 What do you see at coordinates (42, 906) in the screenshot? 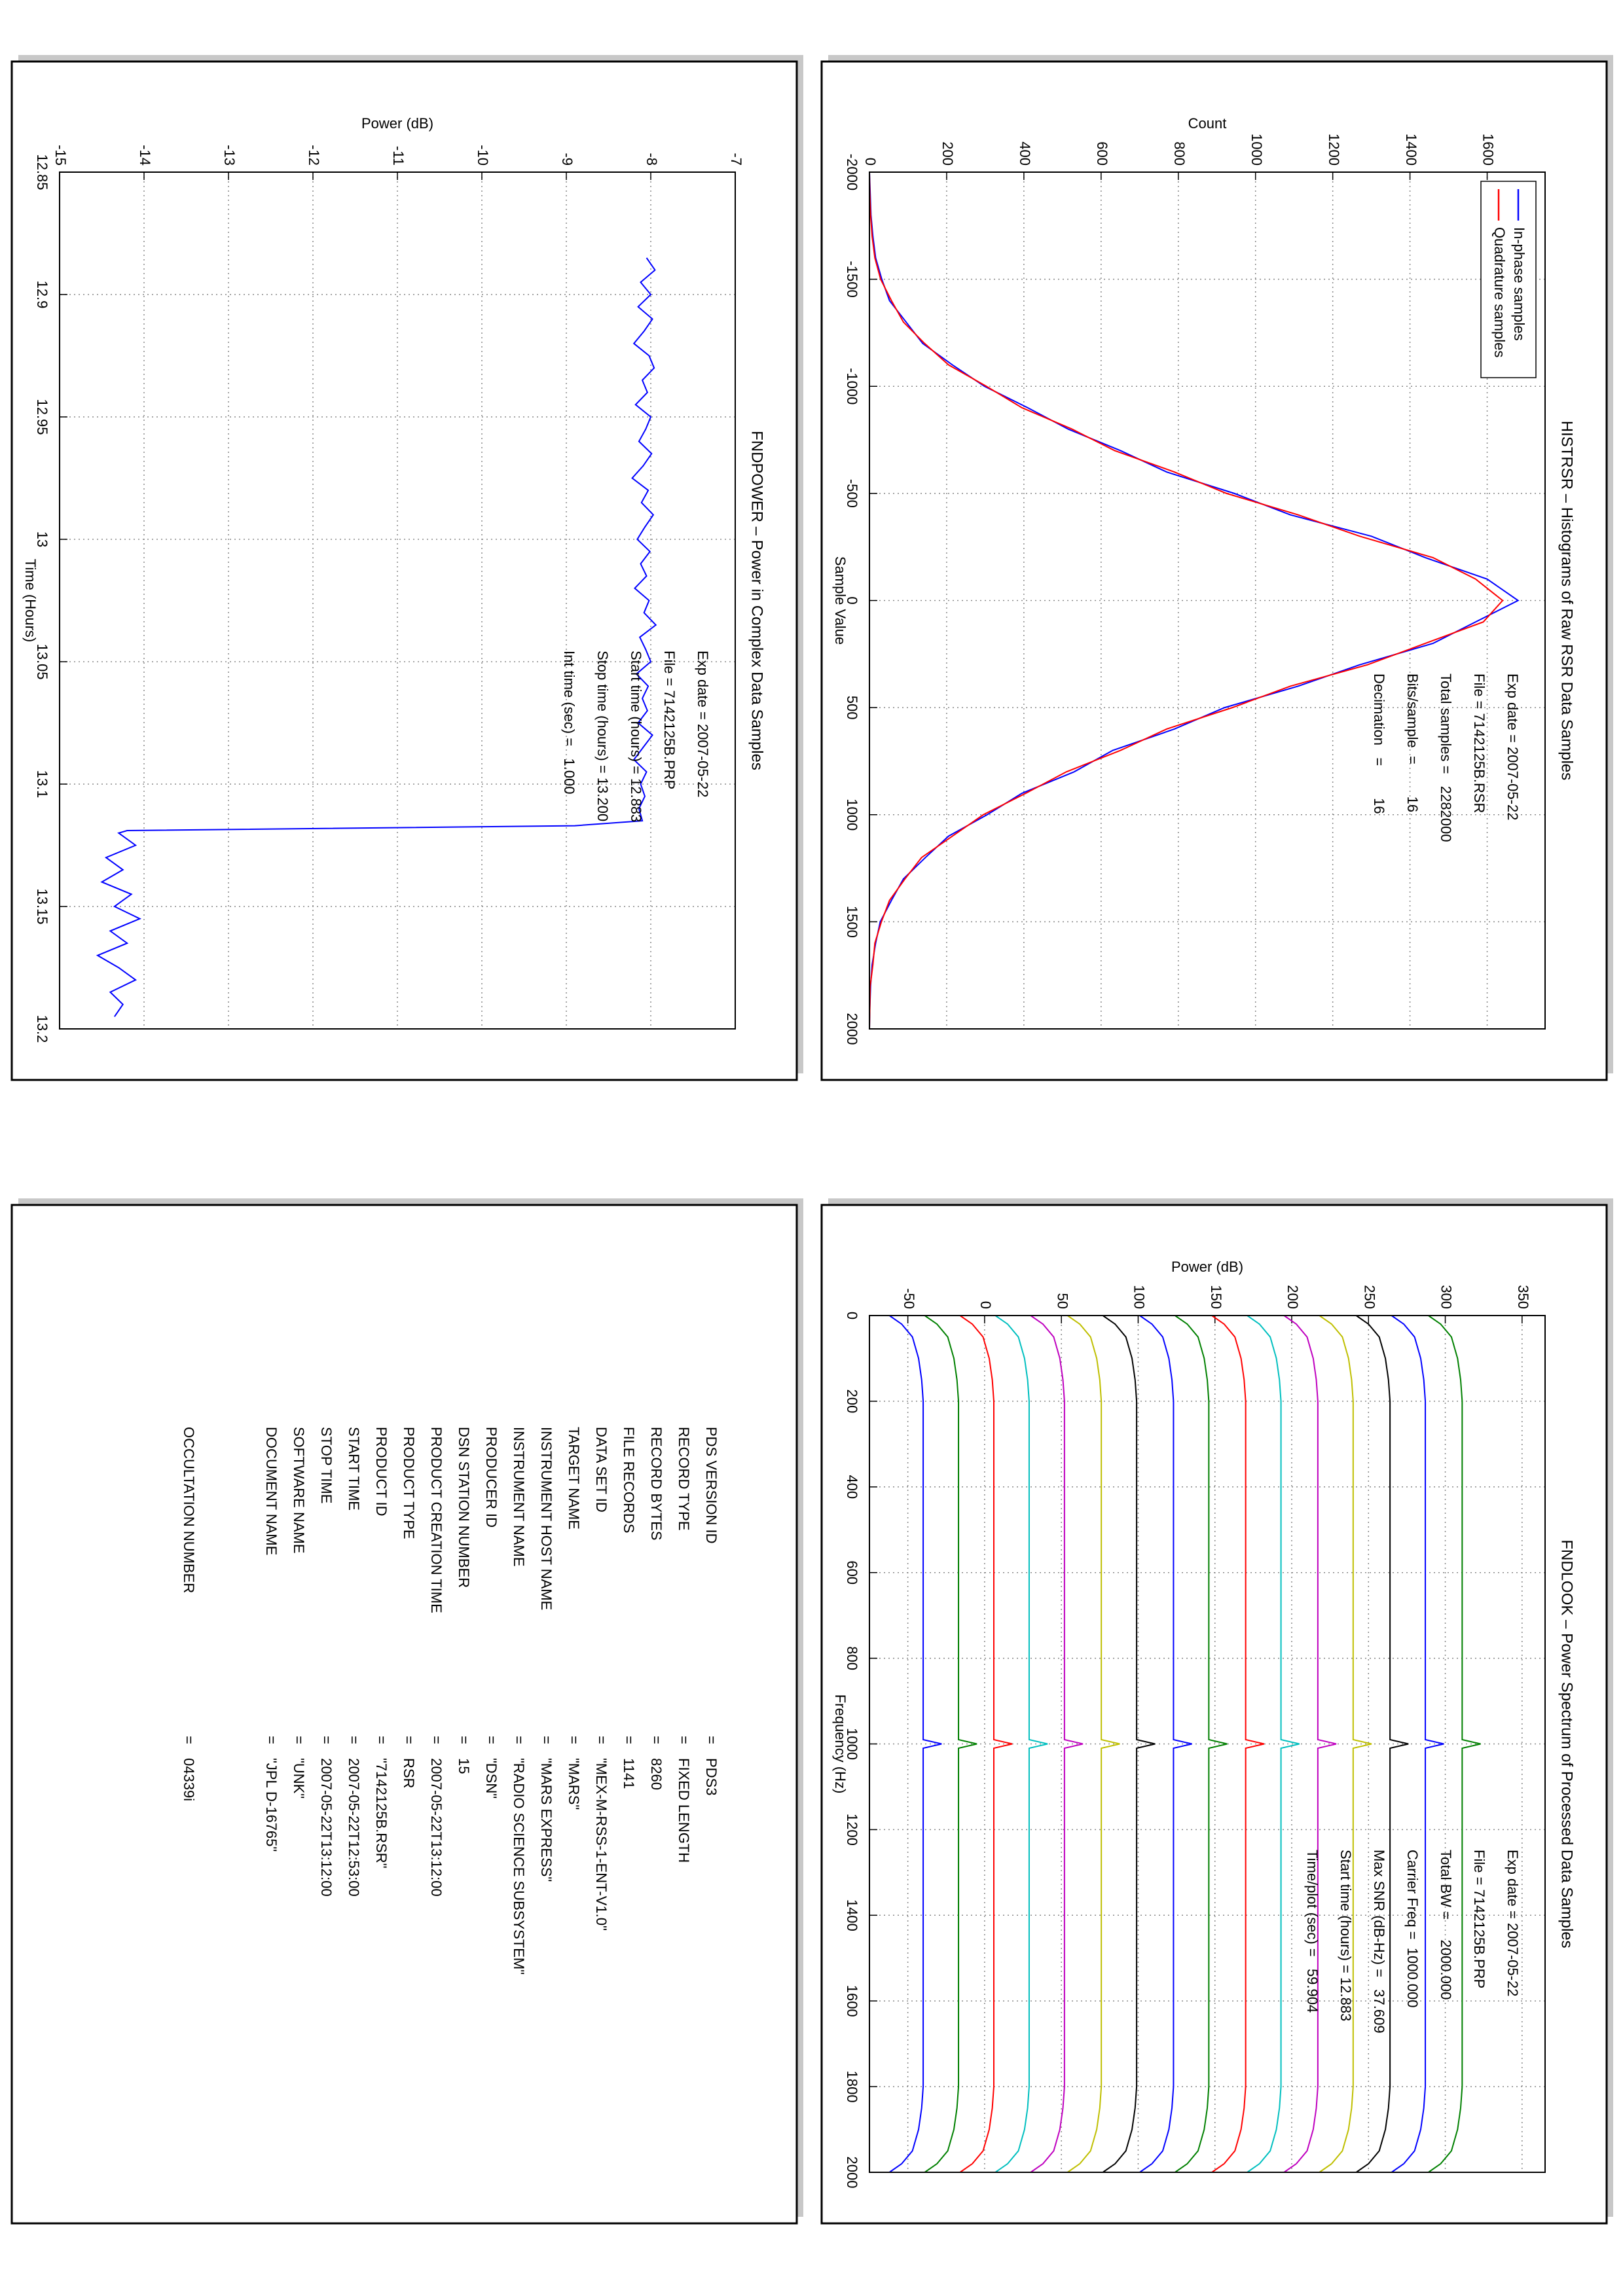
I see `x-tick-label: 13.15` at bounding box center [42, 906].